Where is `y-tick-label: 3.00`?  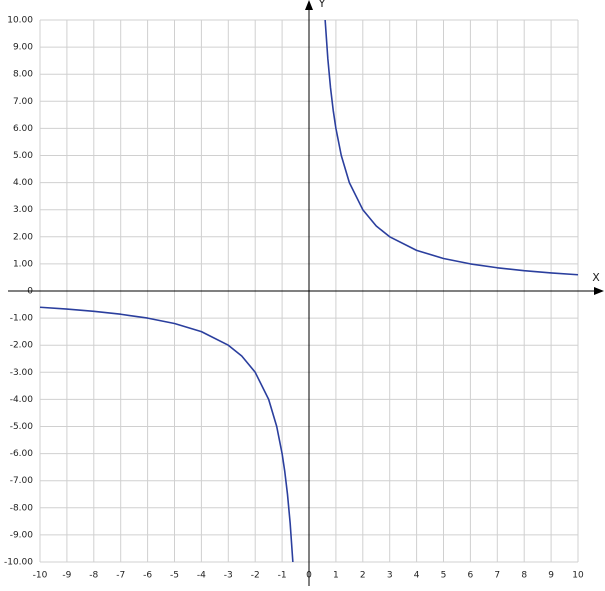 y-tick-label: 3.00 is located at coordinates (23, 210).